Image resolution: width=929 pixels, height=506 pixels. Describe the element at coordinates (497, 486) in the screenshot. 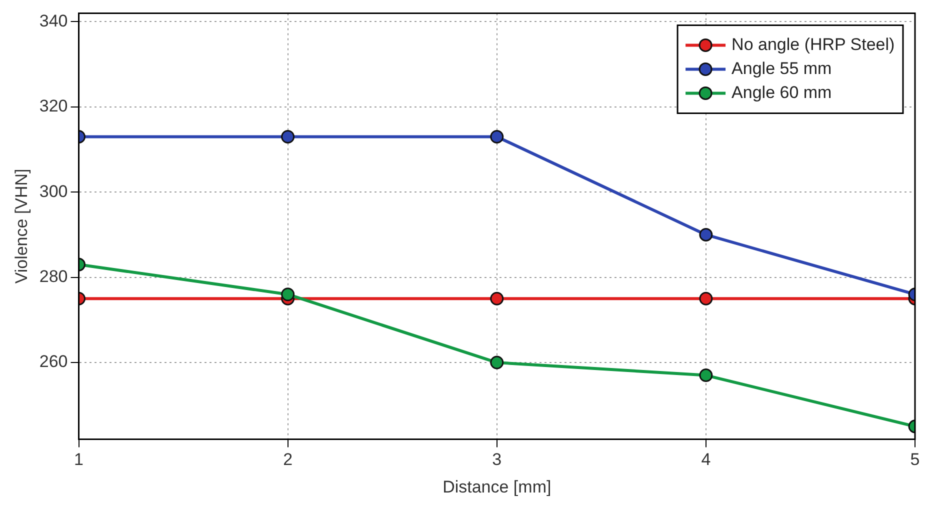

I see `x-axis-title: Distance [mm]` at that location.